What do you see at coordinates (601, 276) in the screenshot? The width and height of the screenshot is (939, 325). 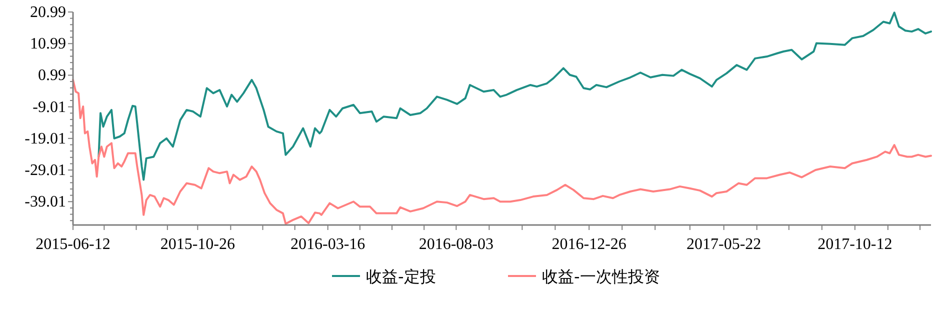 I see `legend-label: 收益-一次性投资` at bounding box center [601, 276].